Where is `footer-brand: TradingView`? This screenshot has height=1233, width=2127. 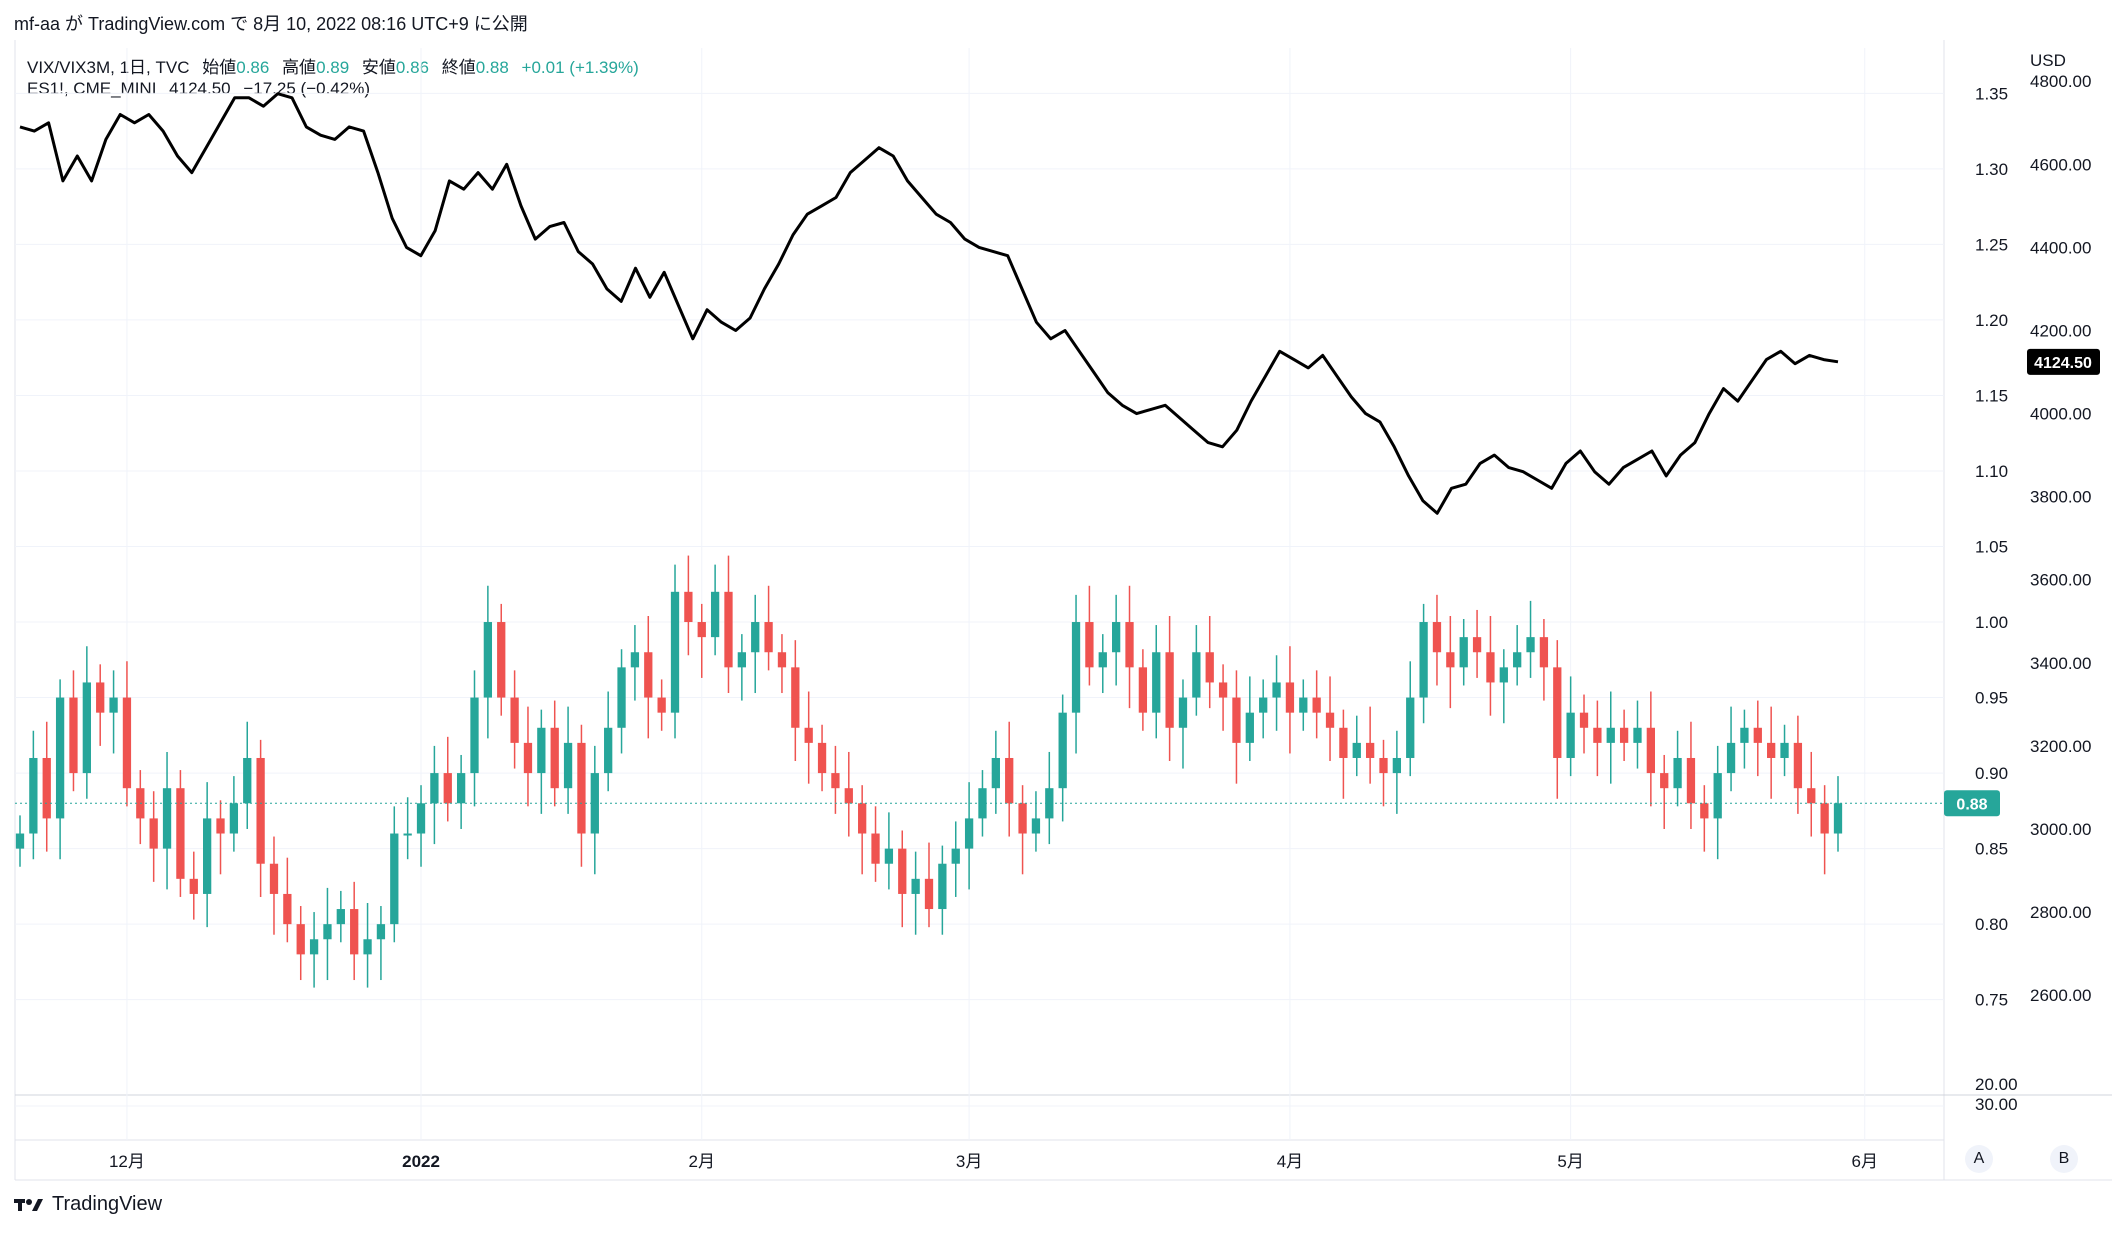
footer-brand: TradingView is located at coordinates (88, 1204).